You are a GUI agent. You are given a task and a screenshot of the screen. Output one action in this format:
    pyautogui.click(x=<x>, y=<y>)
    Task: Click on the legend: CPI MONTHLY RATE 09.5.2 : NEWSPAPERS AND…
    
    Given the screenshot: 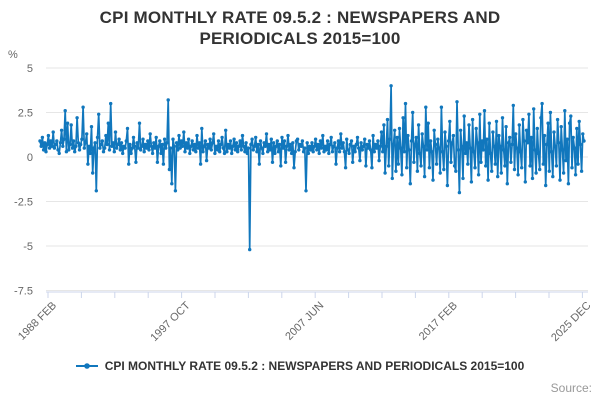 What is the action you would take?
    pyautogui.click(x=300, y=366)
    